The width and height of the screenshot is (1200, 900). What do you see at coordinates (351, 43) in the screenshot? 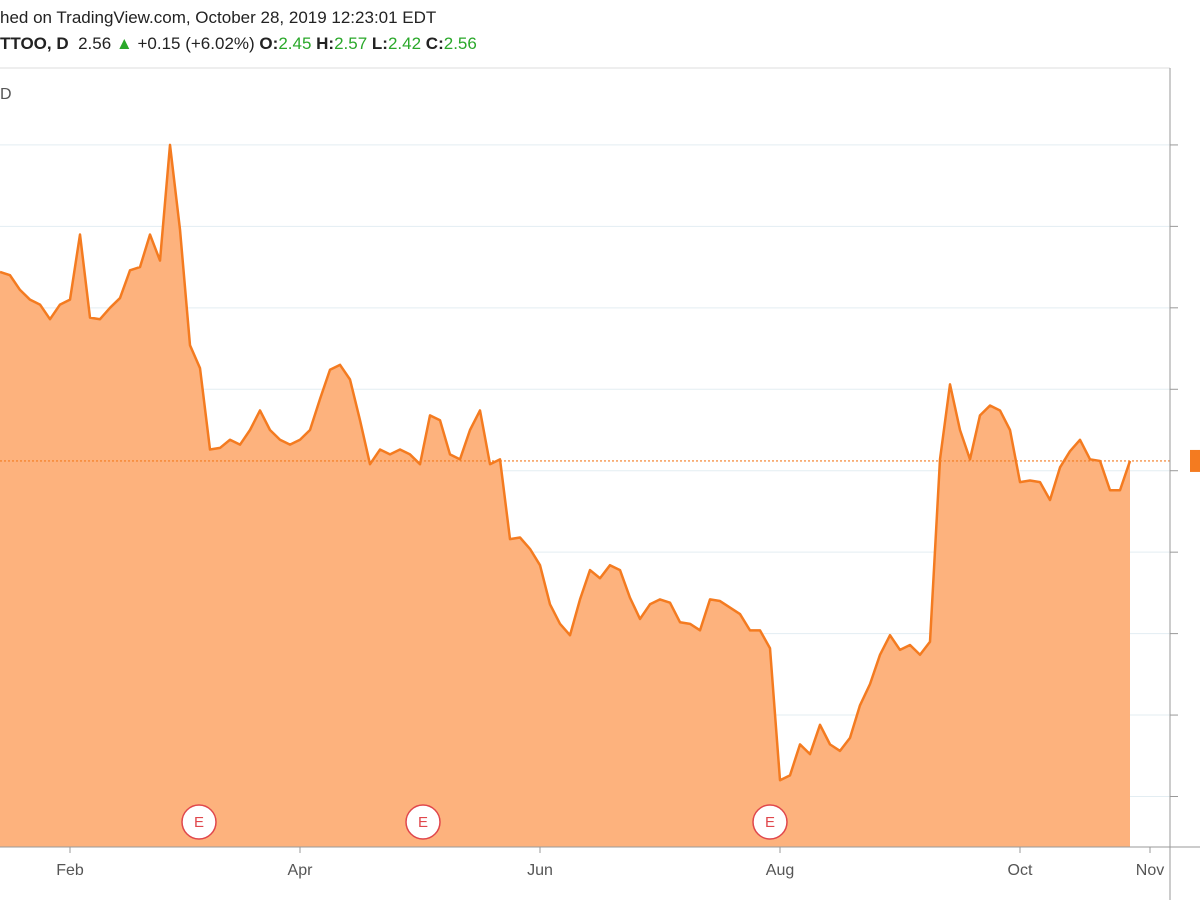
I see `ohlc-value: 2.57` at bounding box center [351, 43].